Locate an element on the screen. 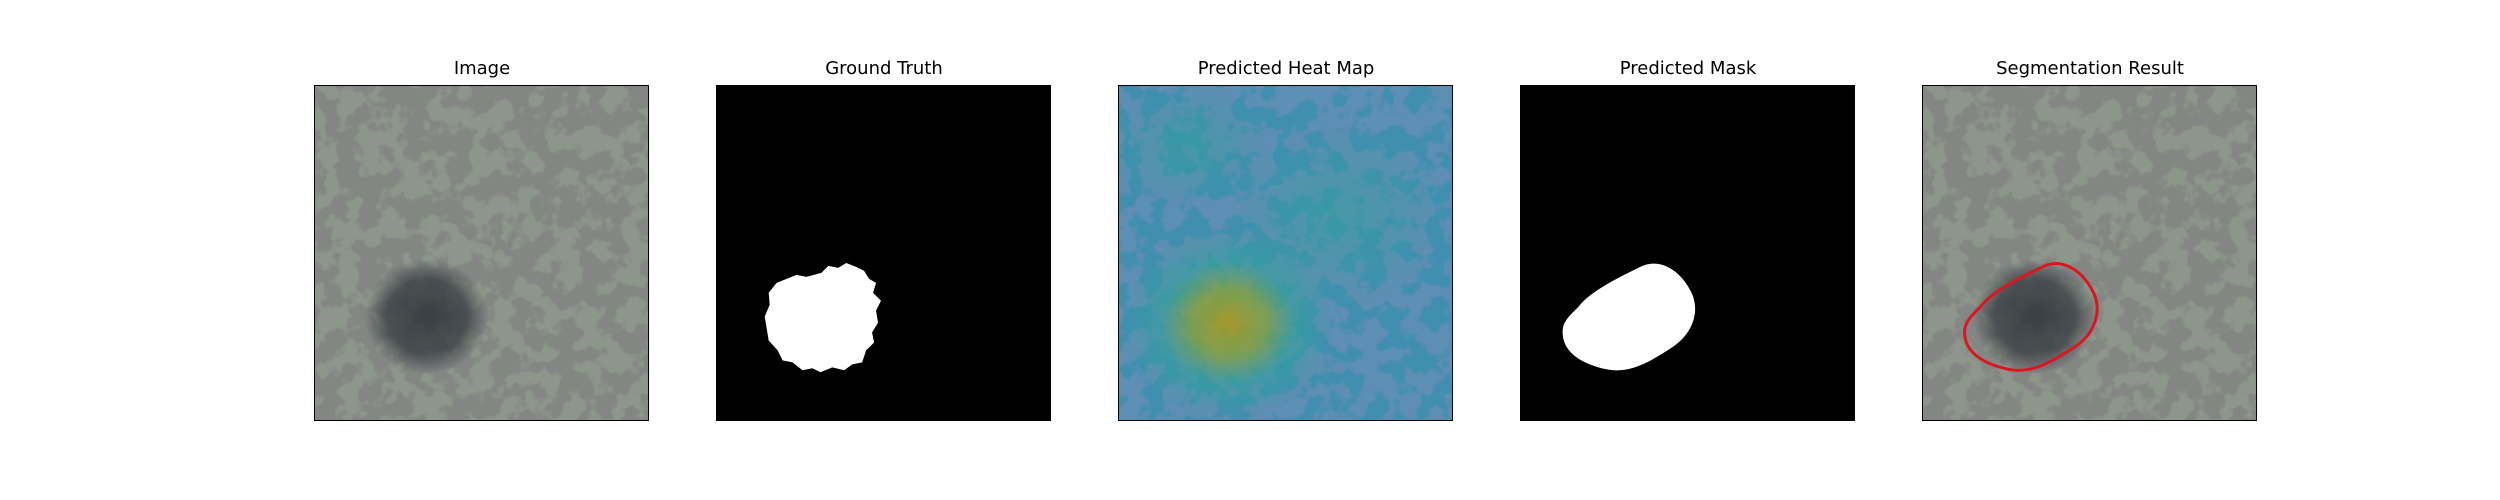 This screenshot has height=500, width=2500. panel-image is located at coordinates (481, 253).